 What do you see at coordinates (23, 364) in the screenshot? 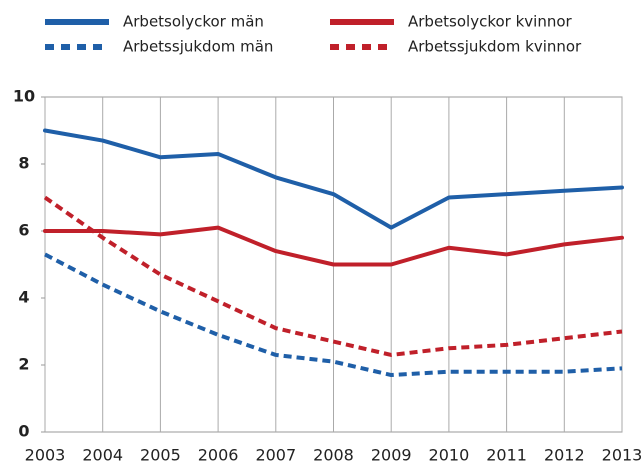
I see `y-tick-label: 2` at bounding box center [23, 364].